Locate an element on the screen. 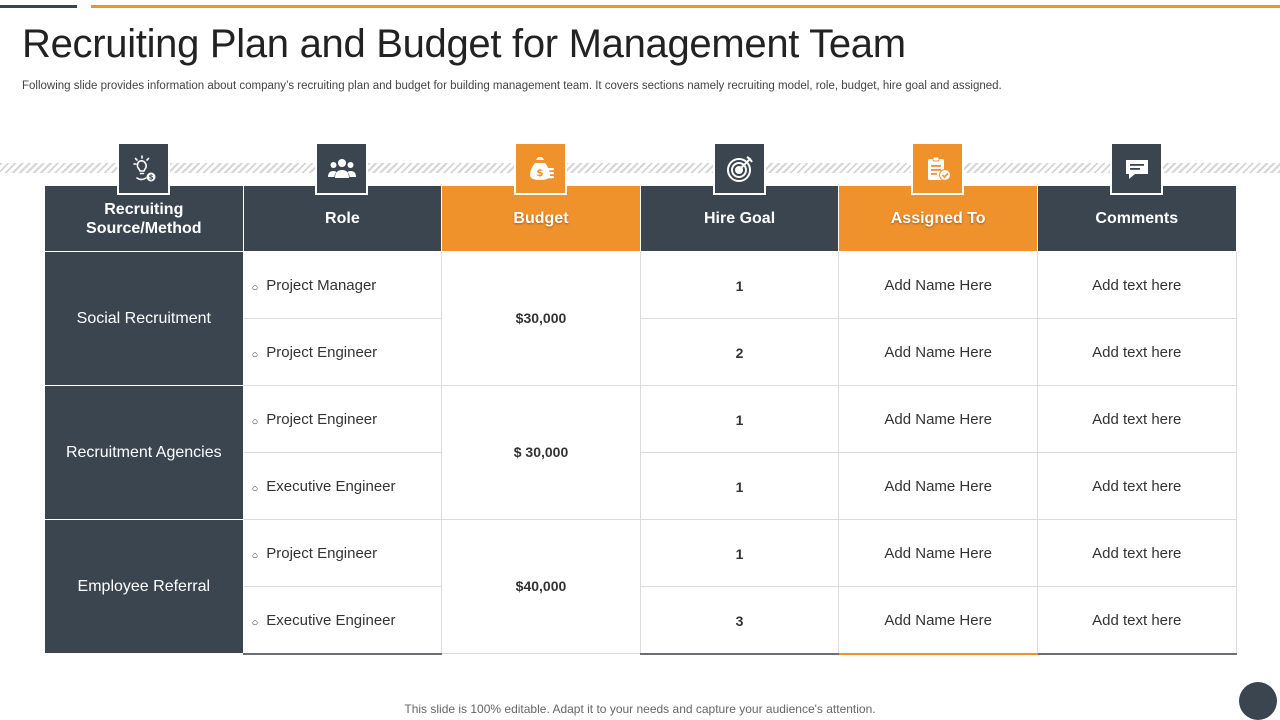 Image resolution: width=1280 pixels, height=720 pixels. hire-goal-cell: 2 is located at coordinates (739, 352).